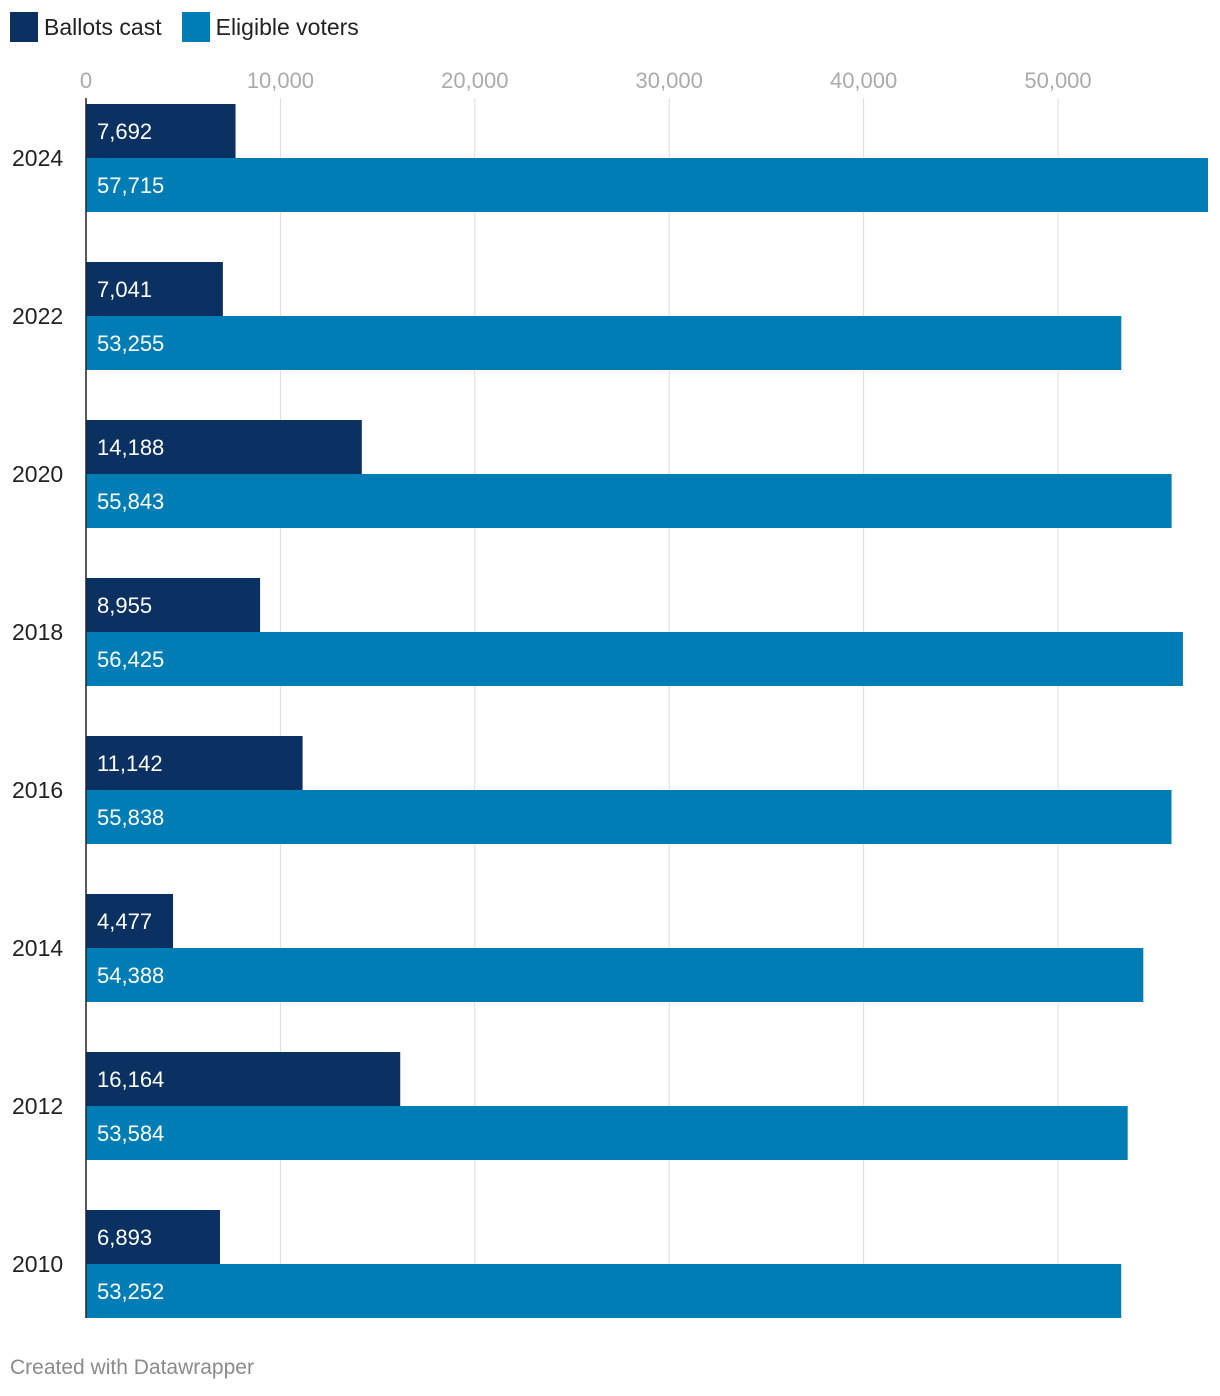 The height and width of the screenshot is (1396, 1220). I want to click on y-category-label: 2016, so click(37, 790).